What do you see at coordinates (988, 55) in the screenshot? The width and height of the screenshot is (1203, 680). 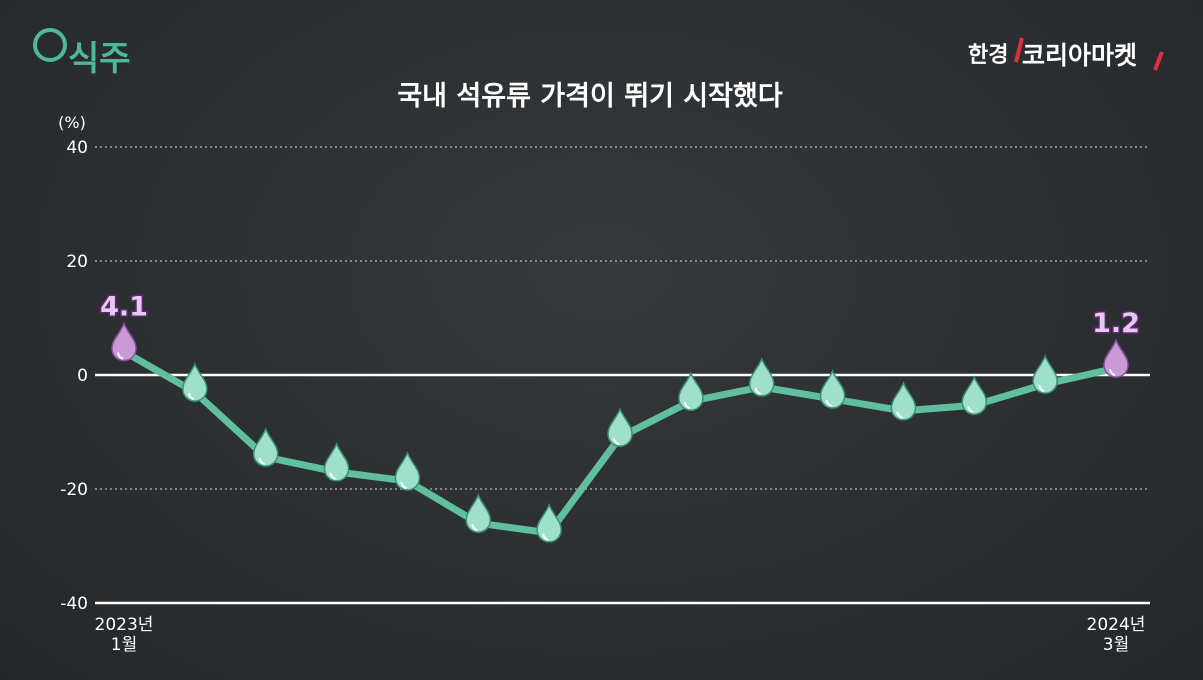 I see `brand-name: 한경` at bounding box center [988, 55].